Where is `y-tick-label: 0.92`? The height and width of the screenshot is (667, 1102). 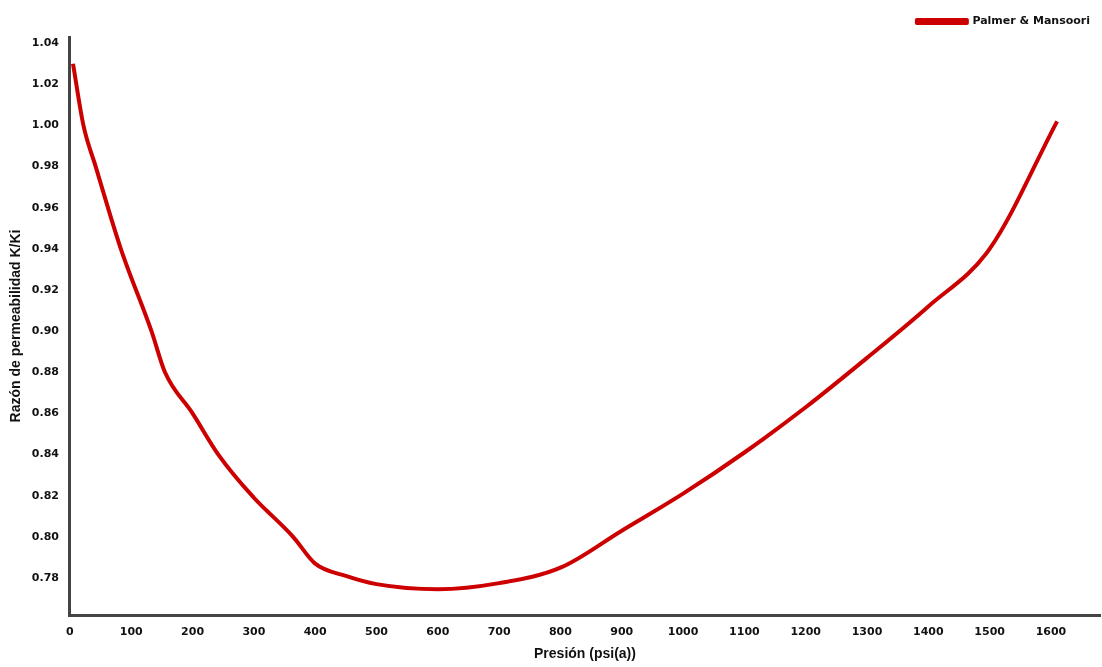
y-tick-label: 0.92 is located at coordinates (45, 289).